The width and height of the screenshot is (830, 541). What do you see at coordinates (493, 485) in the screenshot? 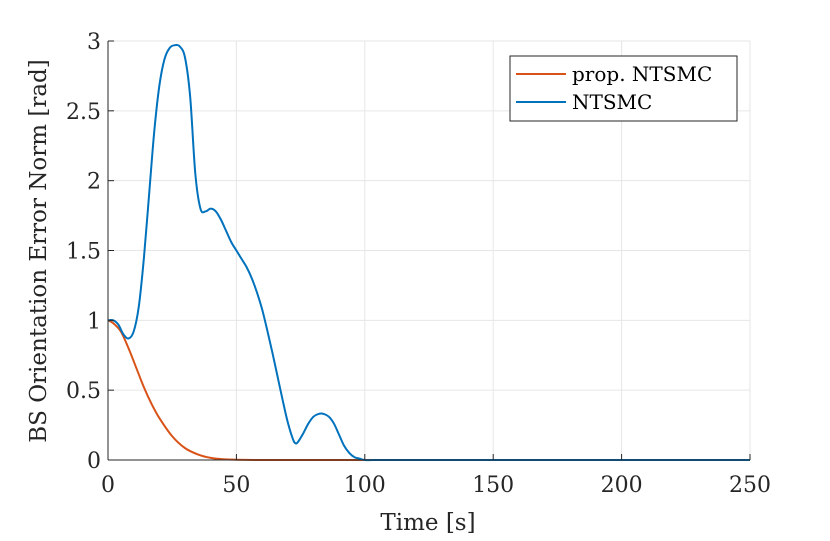
I see `x-tick-label-3: 150` at bounding box center [493, 485].